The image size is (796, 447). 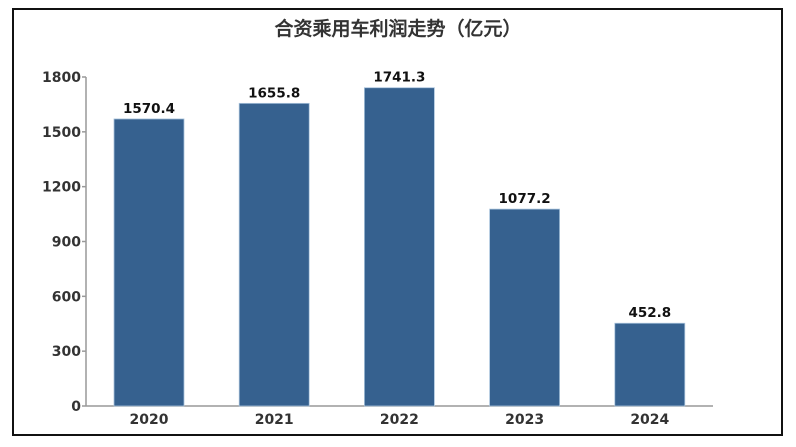 I want to click on data-label: 1741.3, so click(x=399, y=78).